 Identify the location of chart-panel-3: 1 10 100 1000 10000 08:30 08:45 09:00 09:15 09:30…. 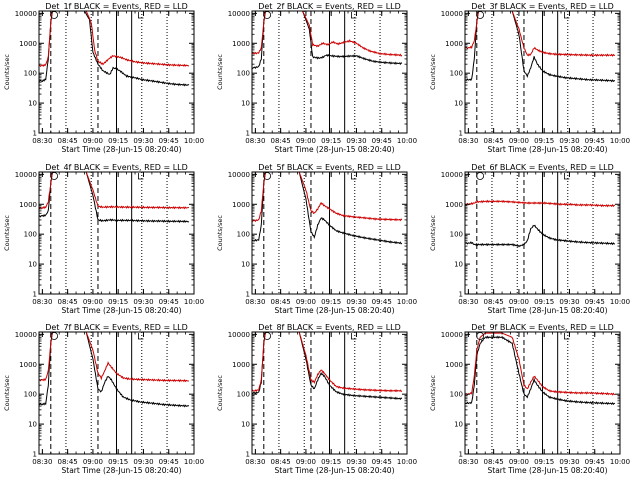
(529, 78).